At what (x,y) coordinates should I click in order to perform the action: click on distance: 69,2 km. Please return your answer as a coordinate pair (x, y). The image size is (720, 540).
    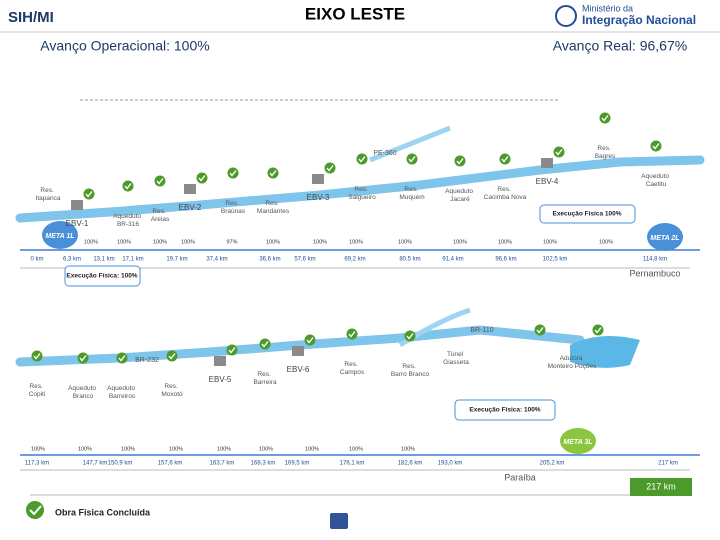
    Looking at the image, I should click on (354, 260).